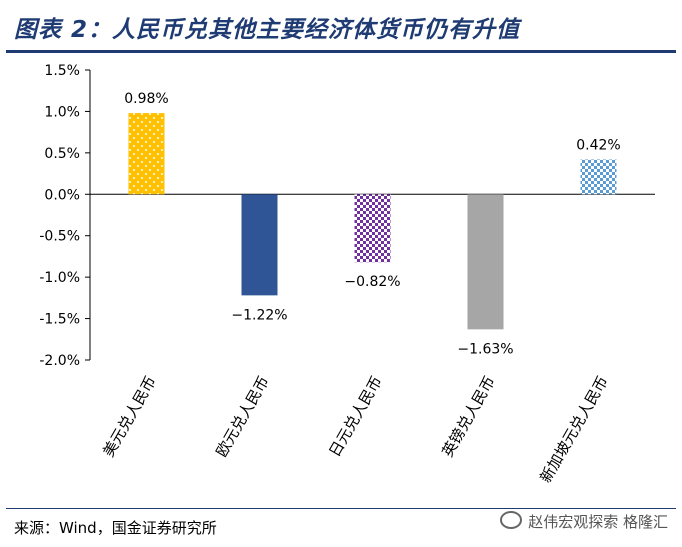  I want to click on y-tick-label: -1.5%, so click(59, 320).